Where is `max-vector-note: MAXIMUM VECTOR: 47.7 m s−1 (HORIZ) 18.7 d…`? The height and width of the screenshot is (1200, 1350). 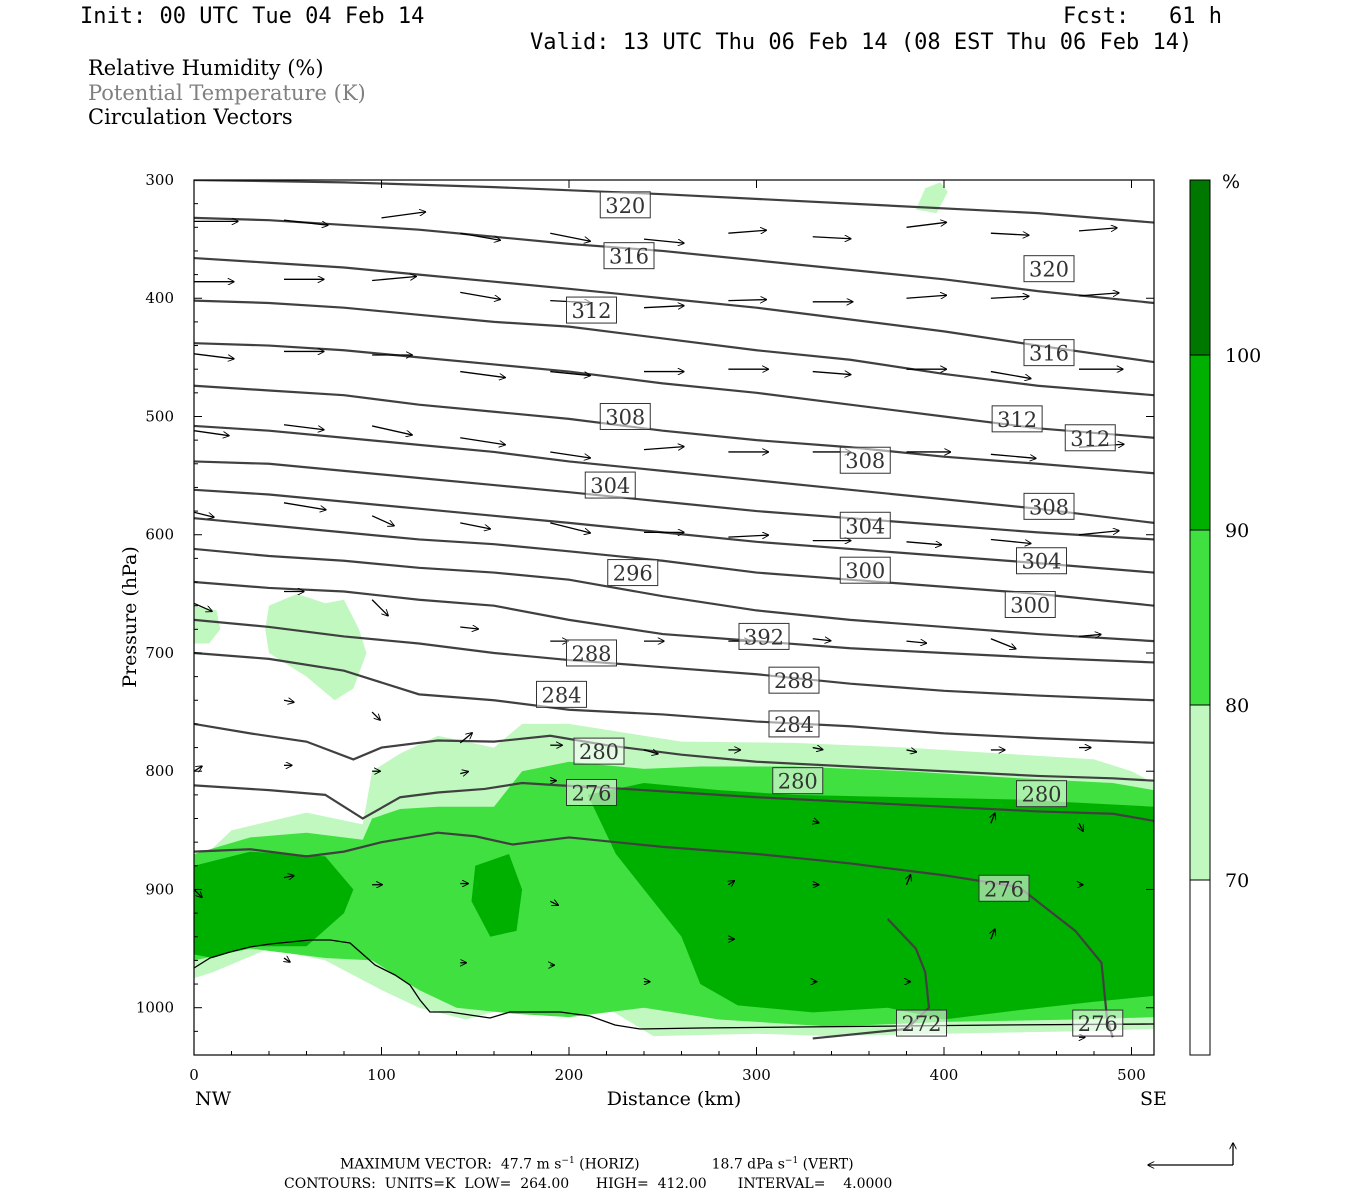
max-vector-note: MAXIMUM VECTOR: 47.7 m s−1 (HORIZ) 18.7 d… is located at coordinates (597, 1164).